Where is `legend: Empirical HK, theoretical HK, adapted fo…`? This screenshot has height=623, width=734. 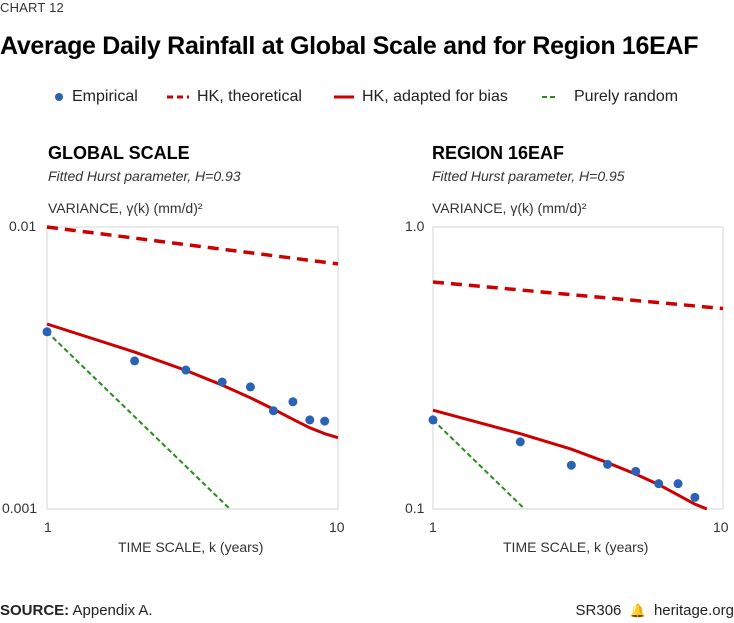 legend: Empirical HK, theoretical HK, adapted fo… is located at coordinates (367, 99).